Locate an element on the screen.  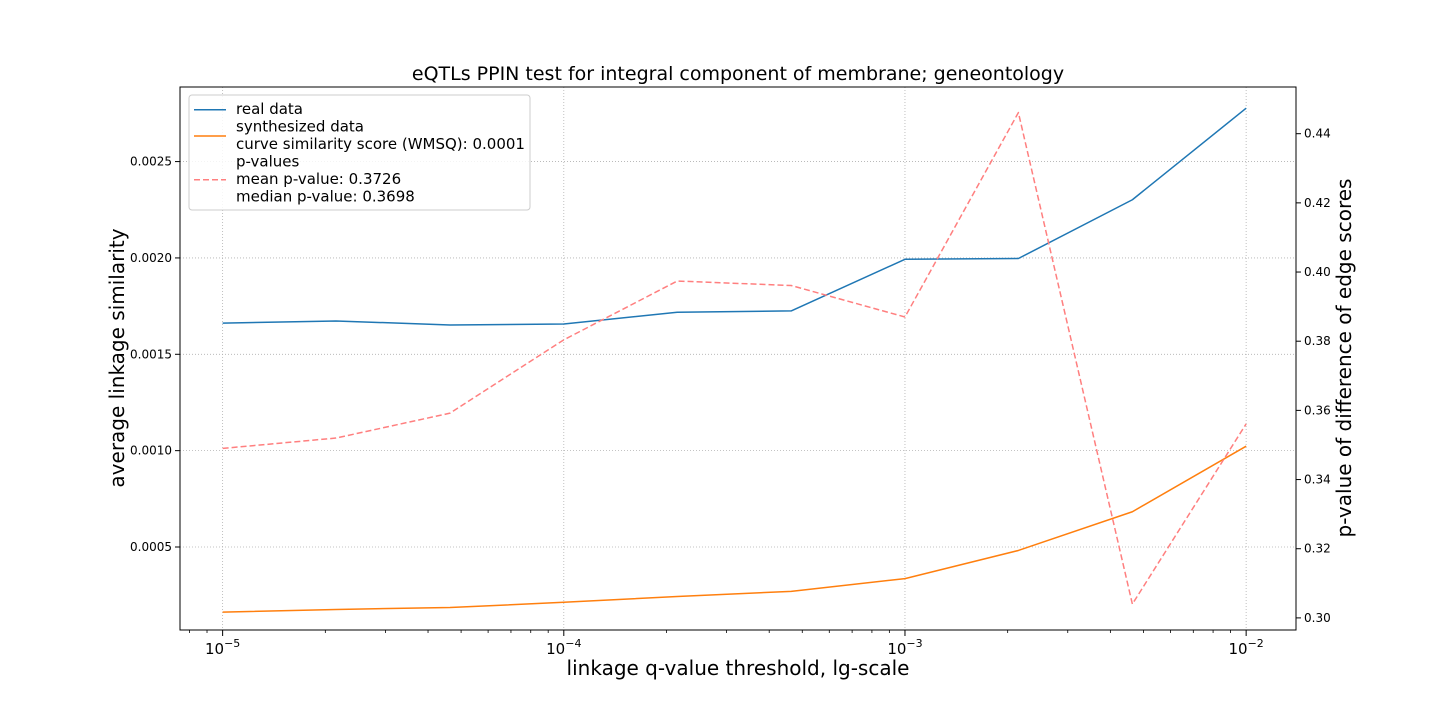
y-tick-label: 0.0015 is located at coordinates (151, 354).